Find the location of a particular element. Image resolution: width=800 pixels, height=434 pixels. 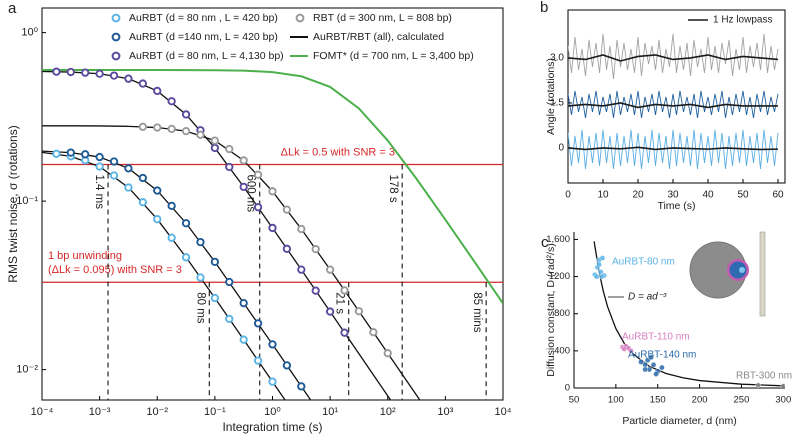

x-tick-label: 250 is located at coordinates (742, 400).